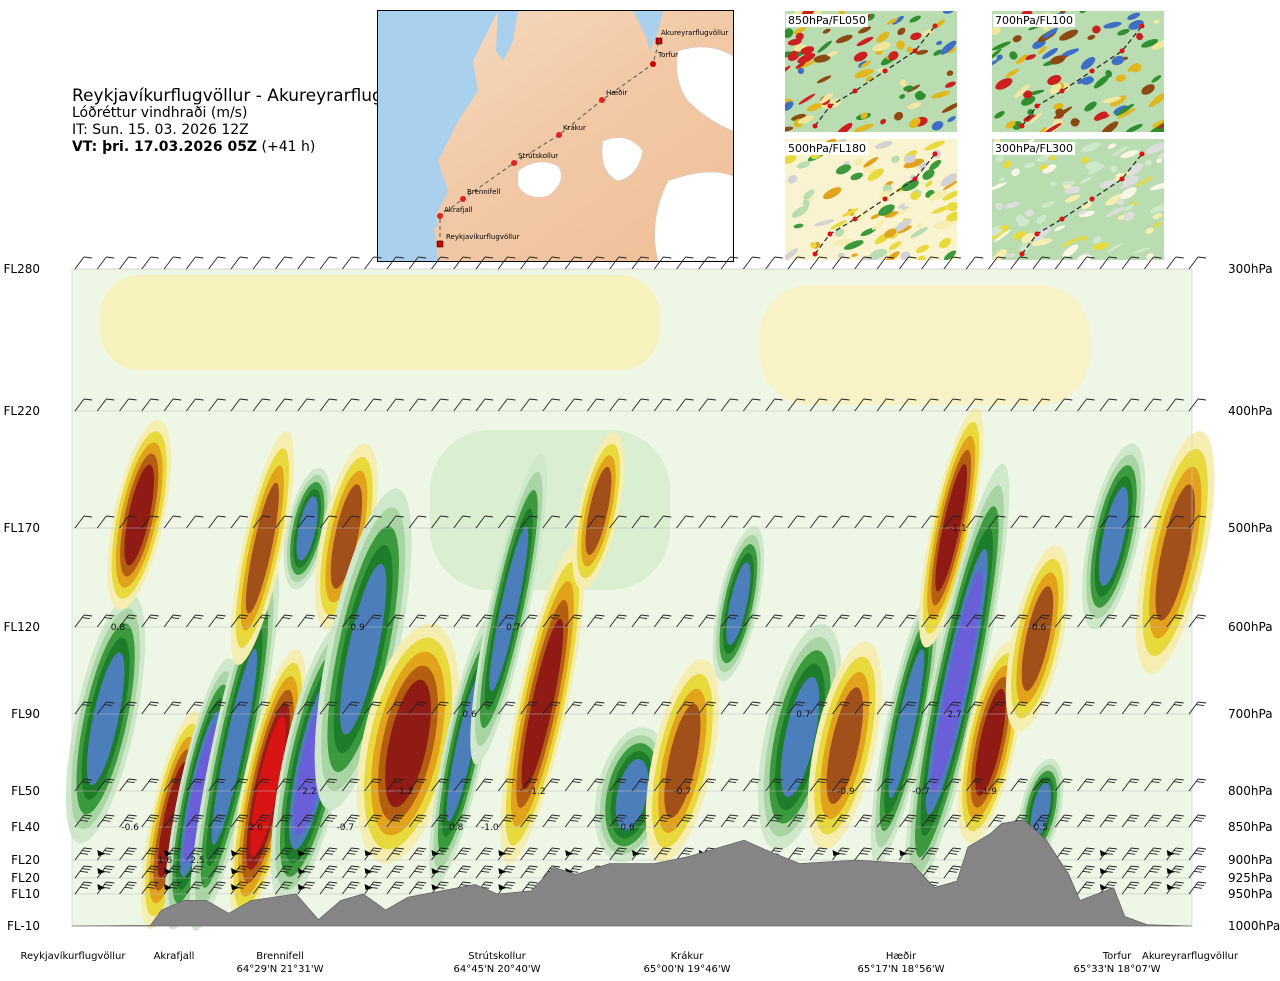  Describe the element at coordinates (906, 723) in the screenshot. I see `vertical-velocity-band` at that location.